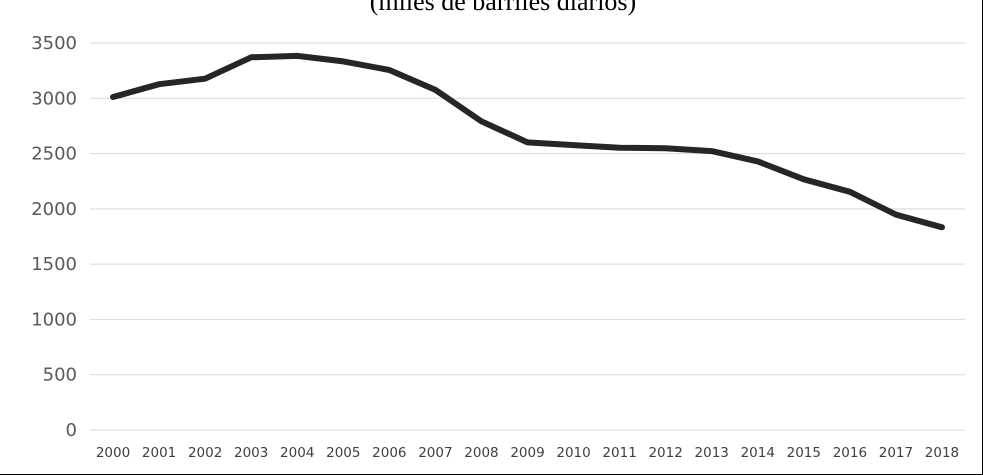 This screenshot has height=475, width=995. Describe the element at coordinates (60, 375) in the screenshot. I see `y-tick-label: 500` at that location.